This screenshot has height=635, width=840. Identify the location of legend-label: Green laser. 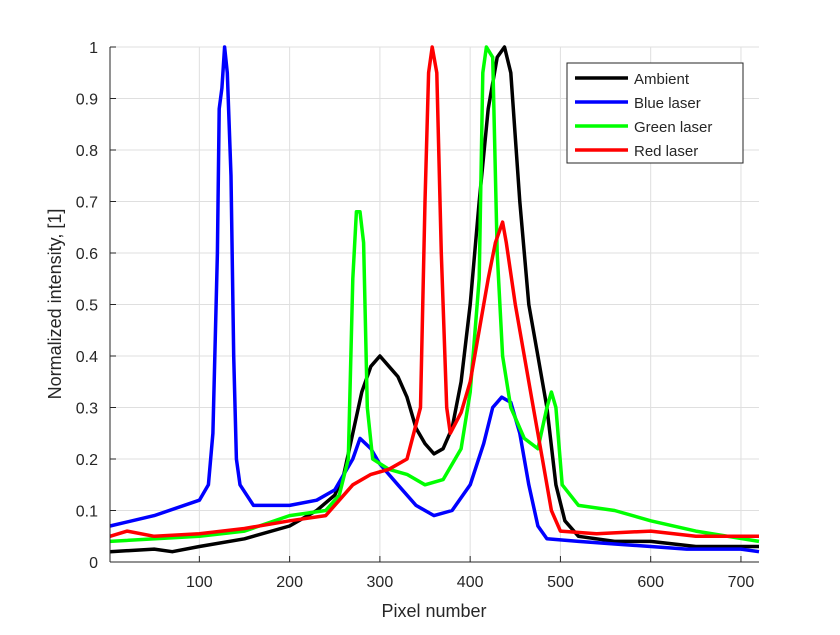
(673, 127).